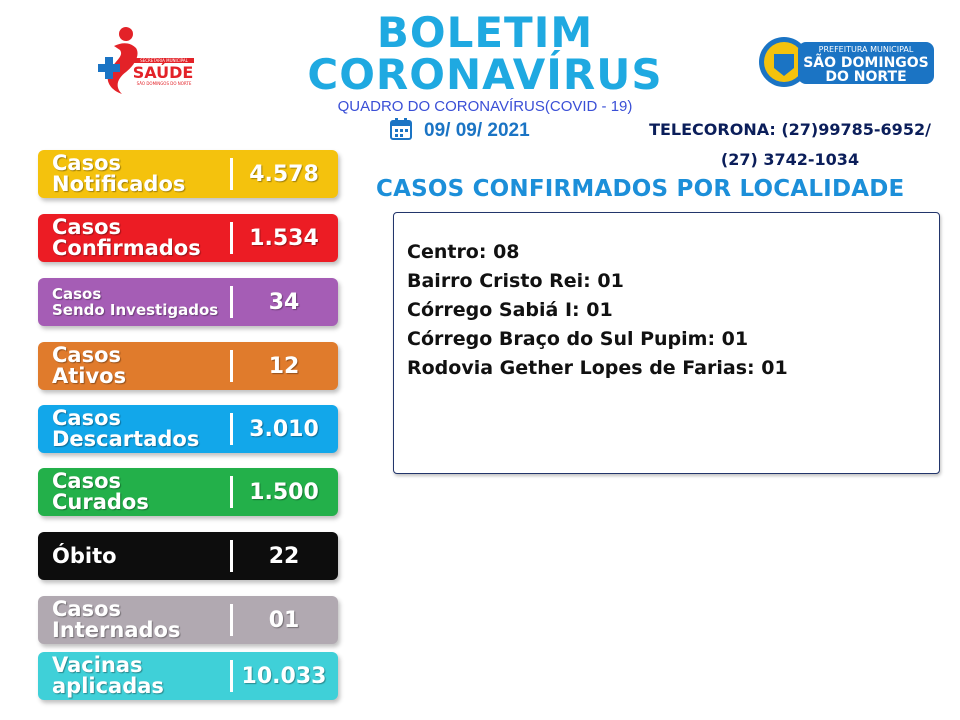 The image size is (960, 720). What do you see at coordinates (284, 620) in the screenshot?
I see `stat-value: 01` at bounding box center [284, 620].